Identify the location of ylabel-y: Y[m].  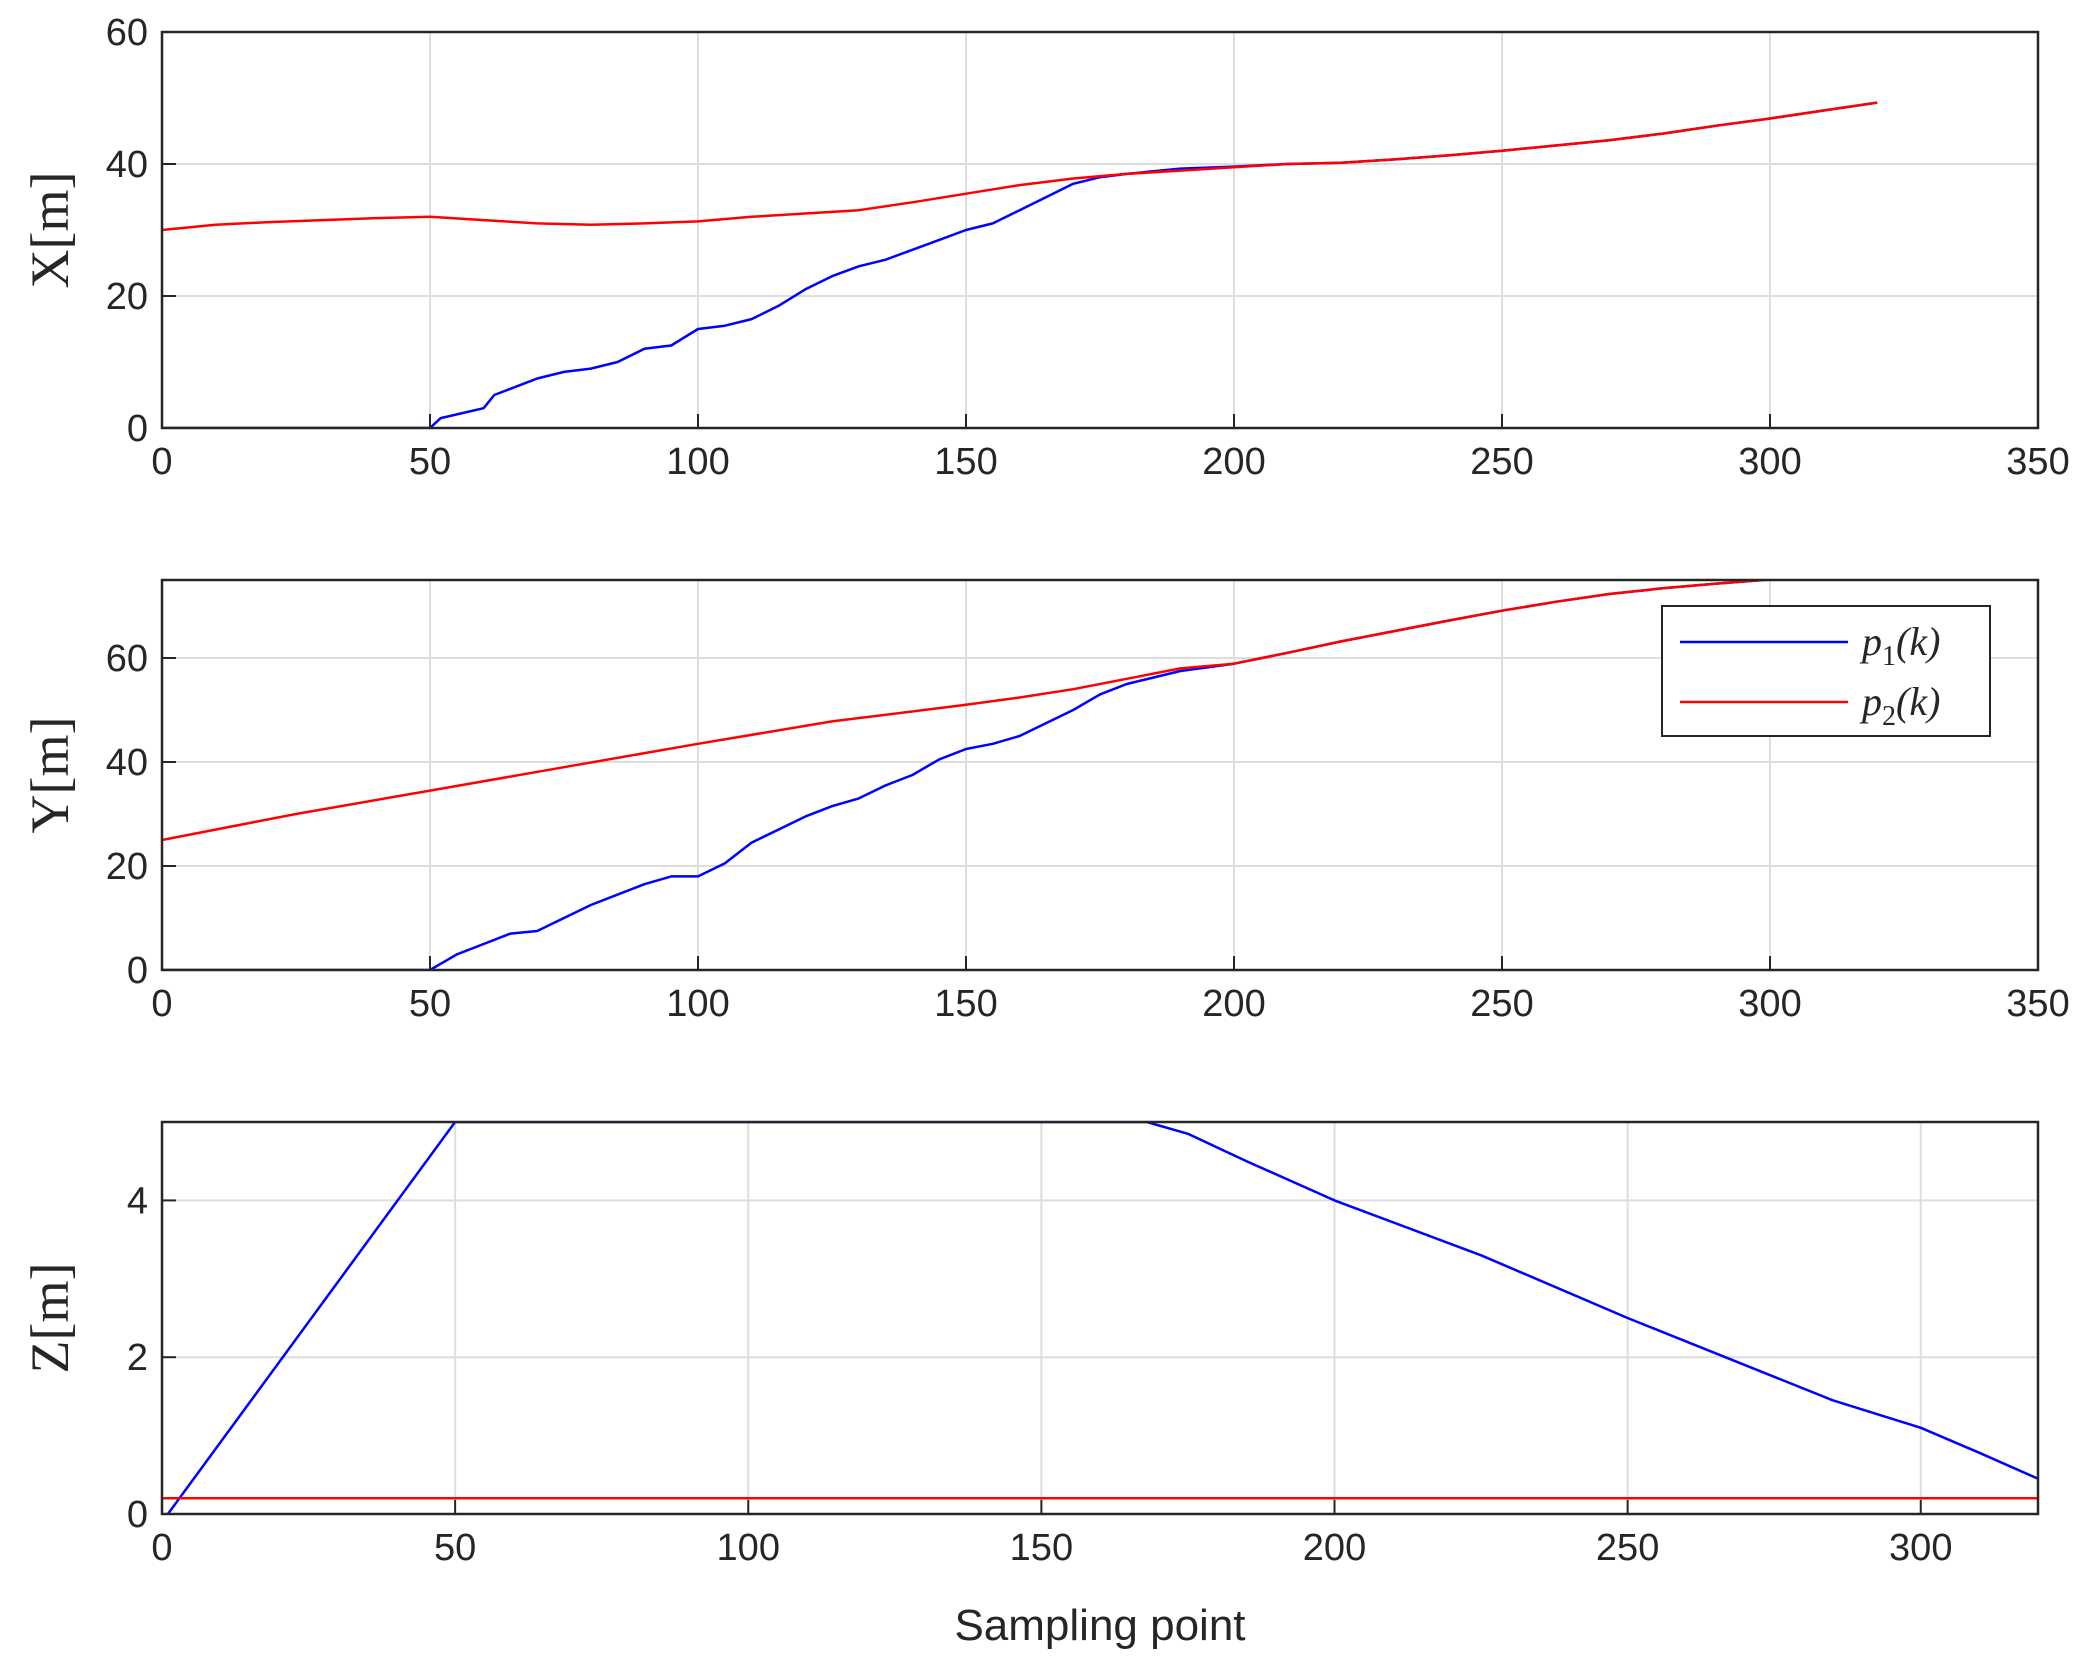
(50, 775).